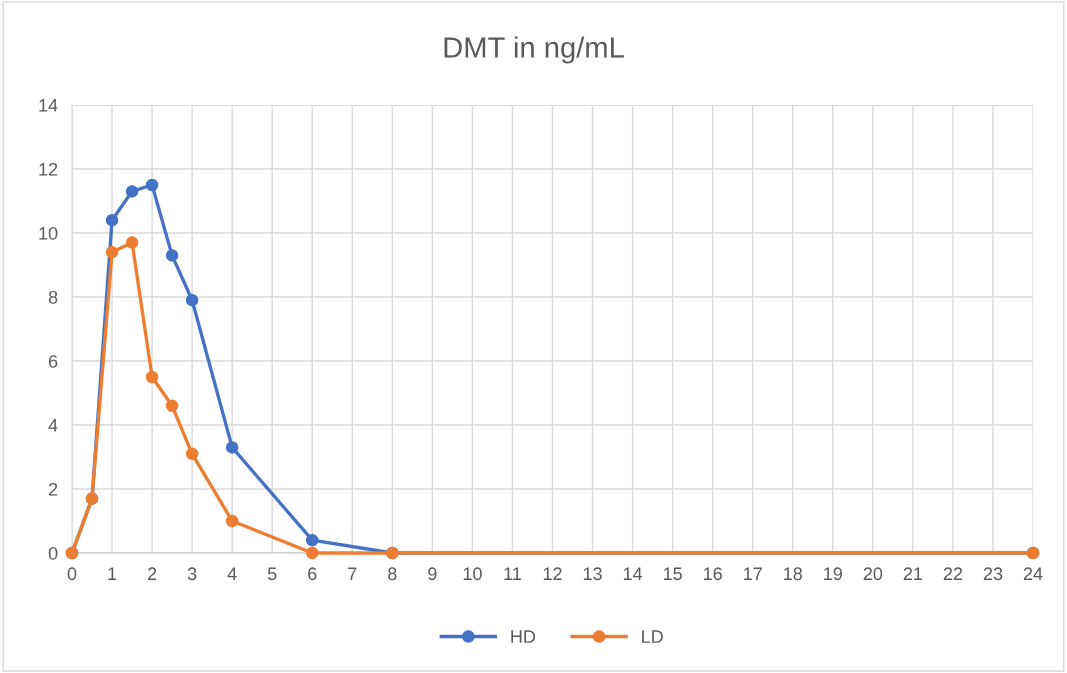  What do you see at coordinates (53, 297) in the screenshot?
I see `y-tick-label: 8` at bounding box center [53, 297].